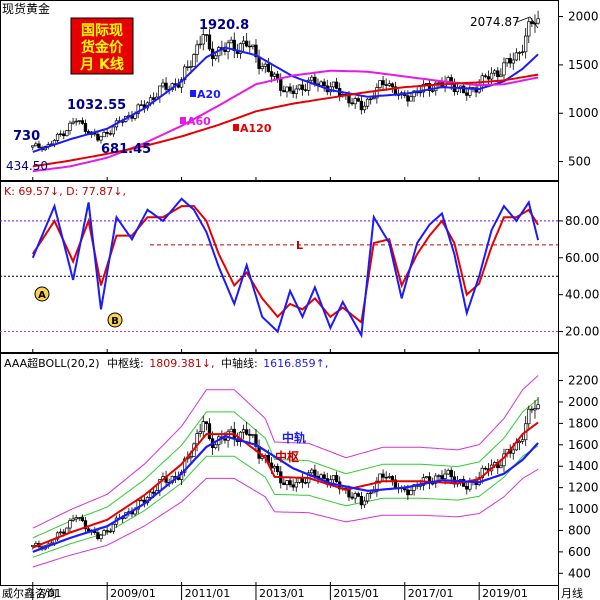 The height and width of the screenshot is (600, 600). What do you see at coordinates (42, 295) in the screenshot?
I see `svg-text: A` at bounding box center [42, 295].